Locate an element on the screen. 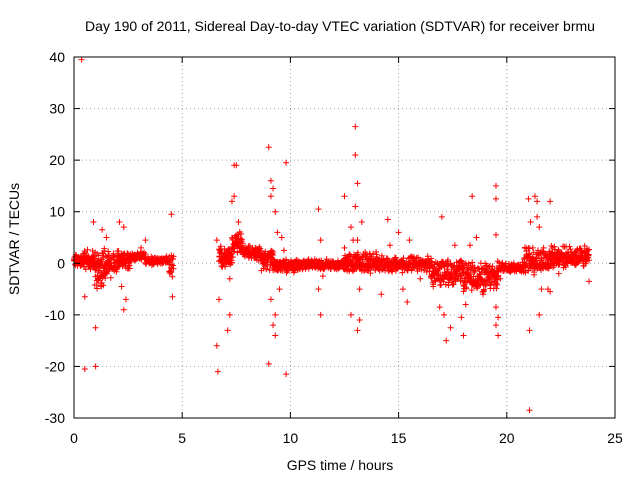  x-tick-label: 15 is located at coordinates (399, 438).